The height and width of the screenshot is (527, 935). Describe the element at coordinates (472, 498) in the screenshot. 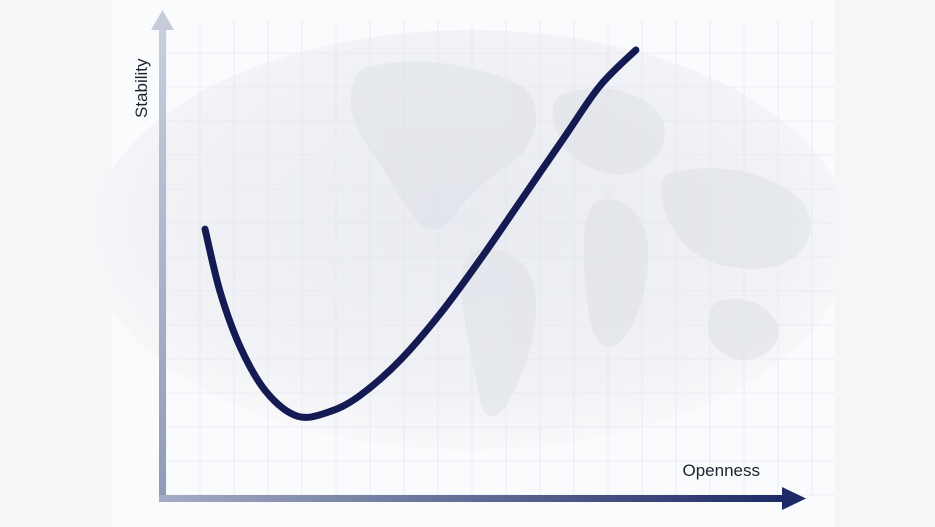

I see `x-axis` at that location.